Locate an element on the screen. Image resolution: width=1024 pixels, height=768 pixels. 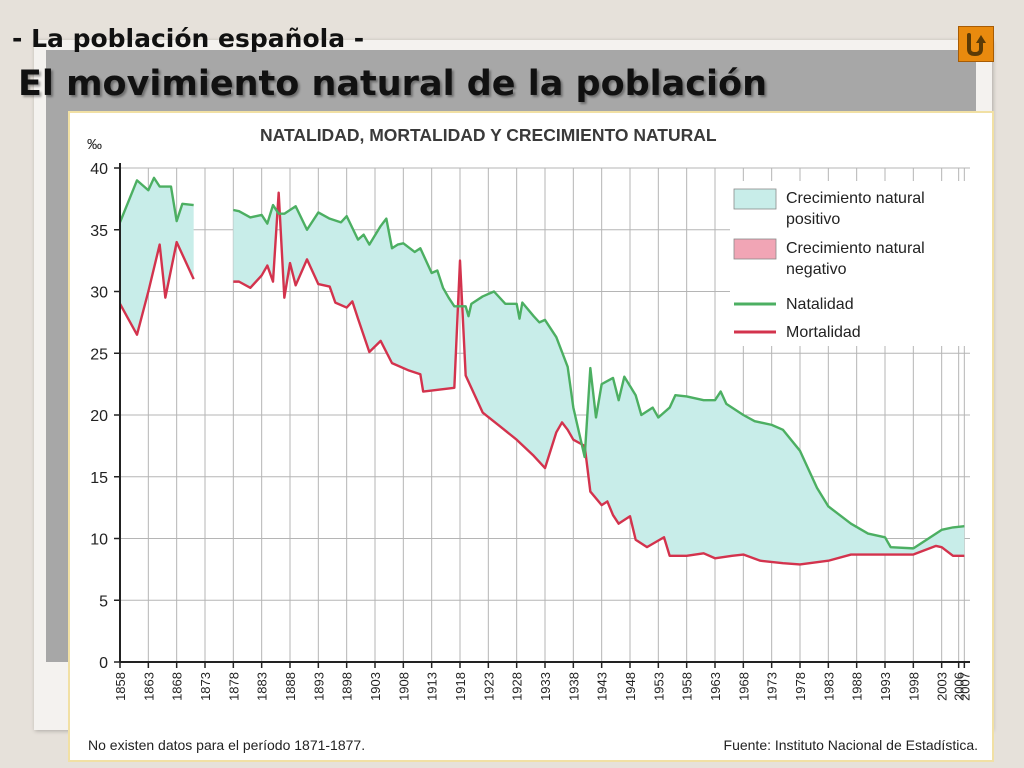
x-tick-label: 1943 is located at coordinates (602, 686).